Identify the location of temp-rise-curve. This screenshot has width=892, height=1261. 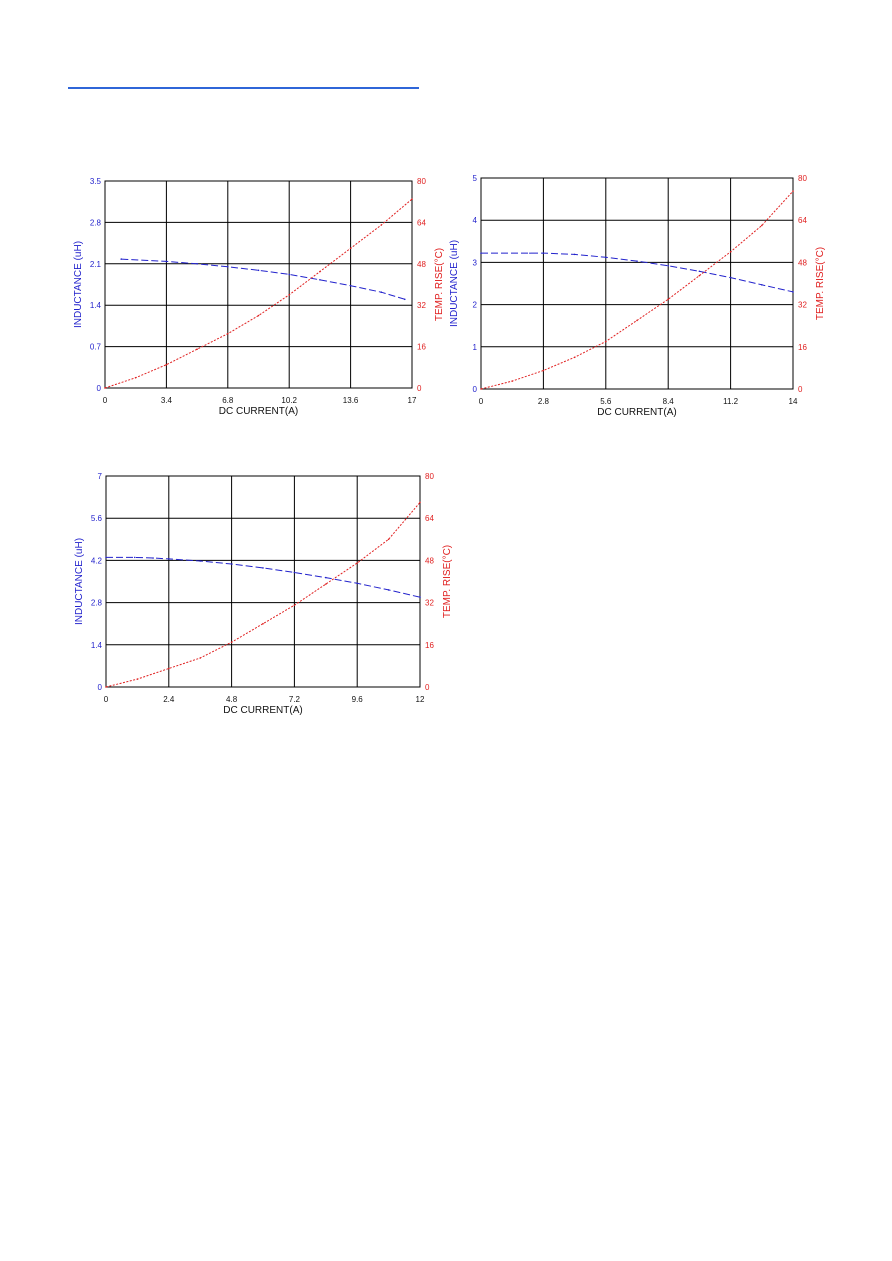
(258, 293).